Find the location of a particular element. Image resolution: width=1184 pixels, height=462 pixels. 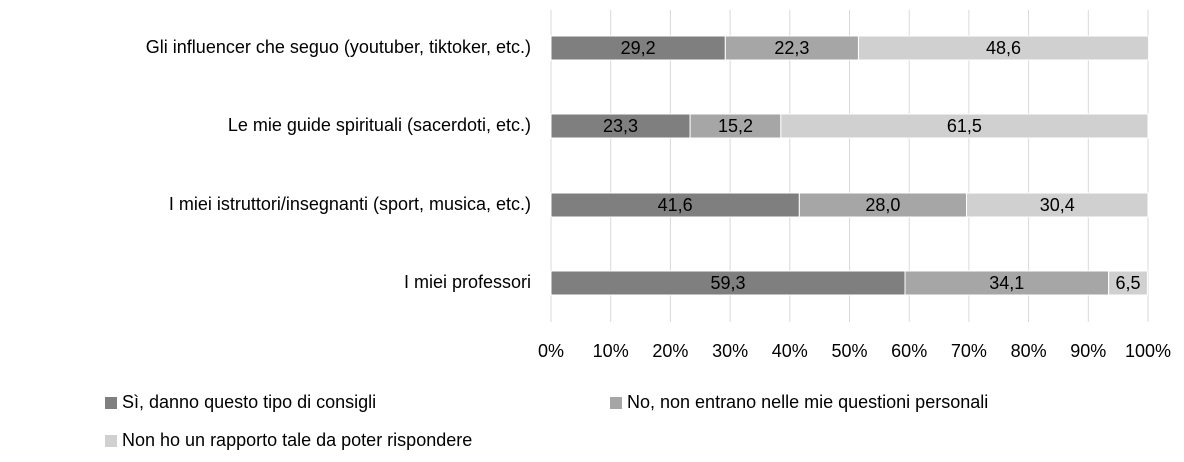

x-tick-label: 10% is located at coordinates (611, 351).